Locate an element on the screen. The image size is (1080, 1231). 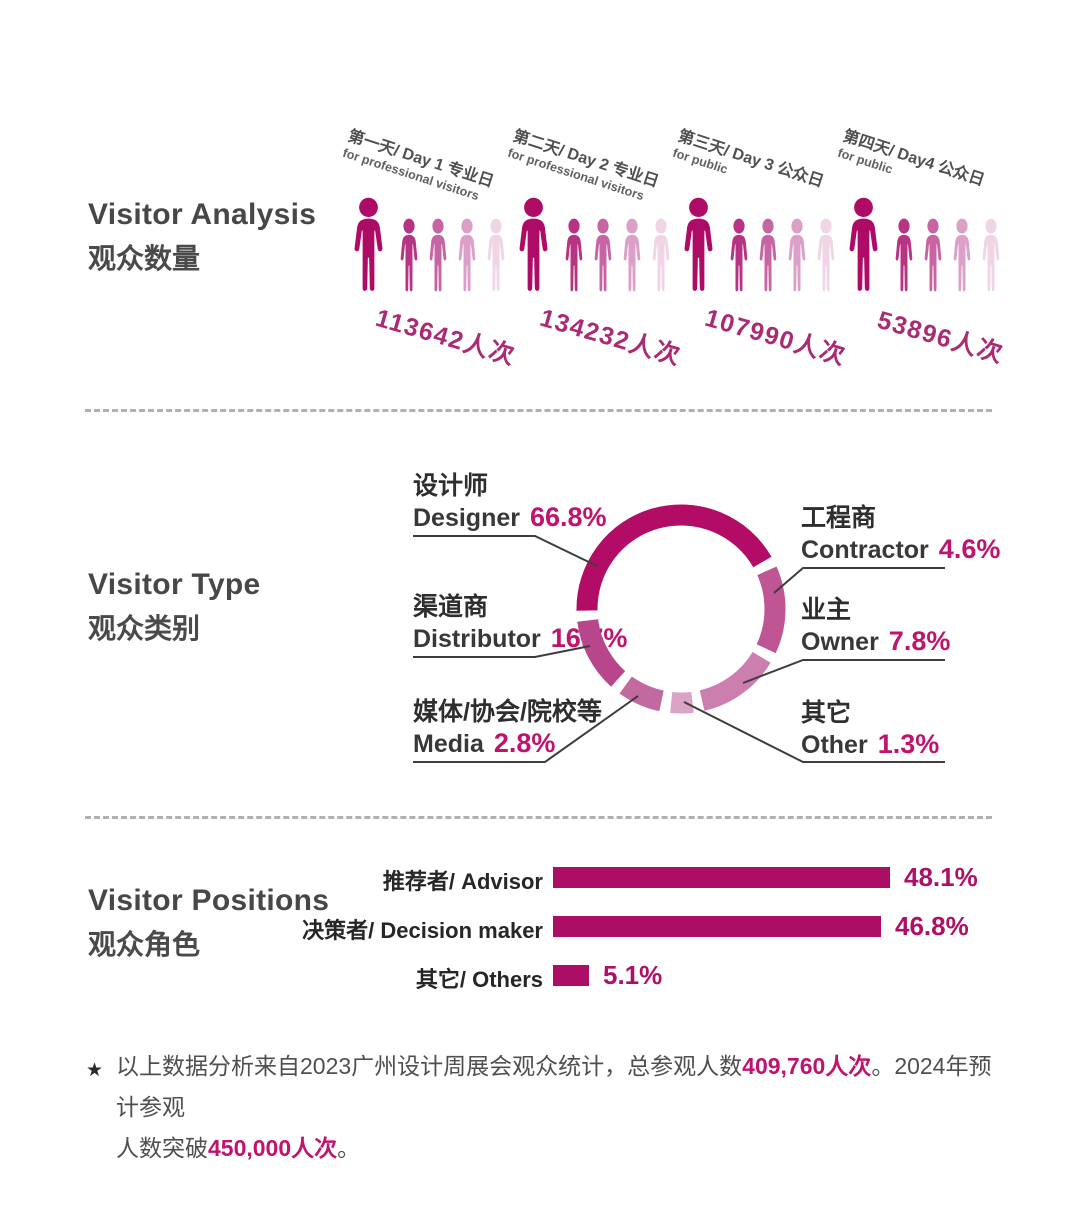
donut-label-zh-designer: 设计师 is located at coordinates (451, 486).